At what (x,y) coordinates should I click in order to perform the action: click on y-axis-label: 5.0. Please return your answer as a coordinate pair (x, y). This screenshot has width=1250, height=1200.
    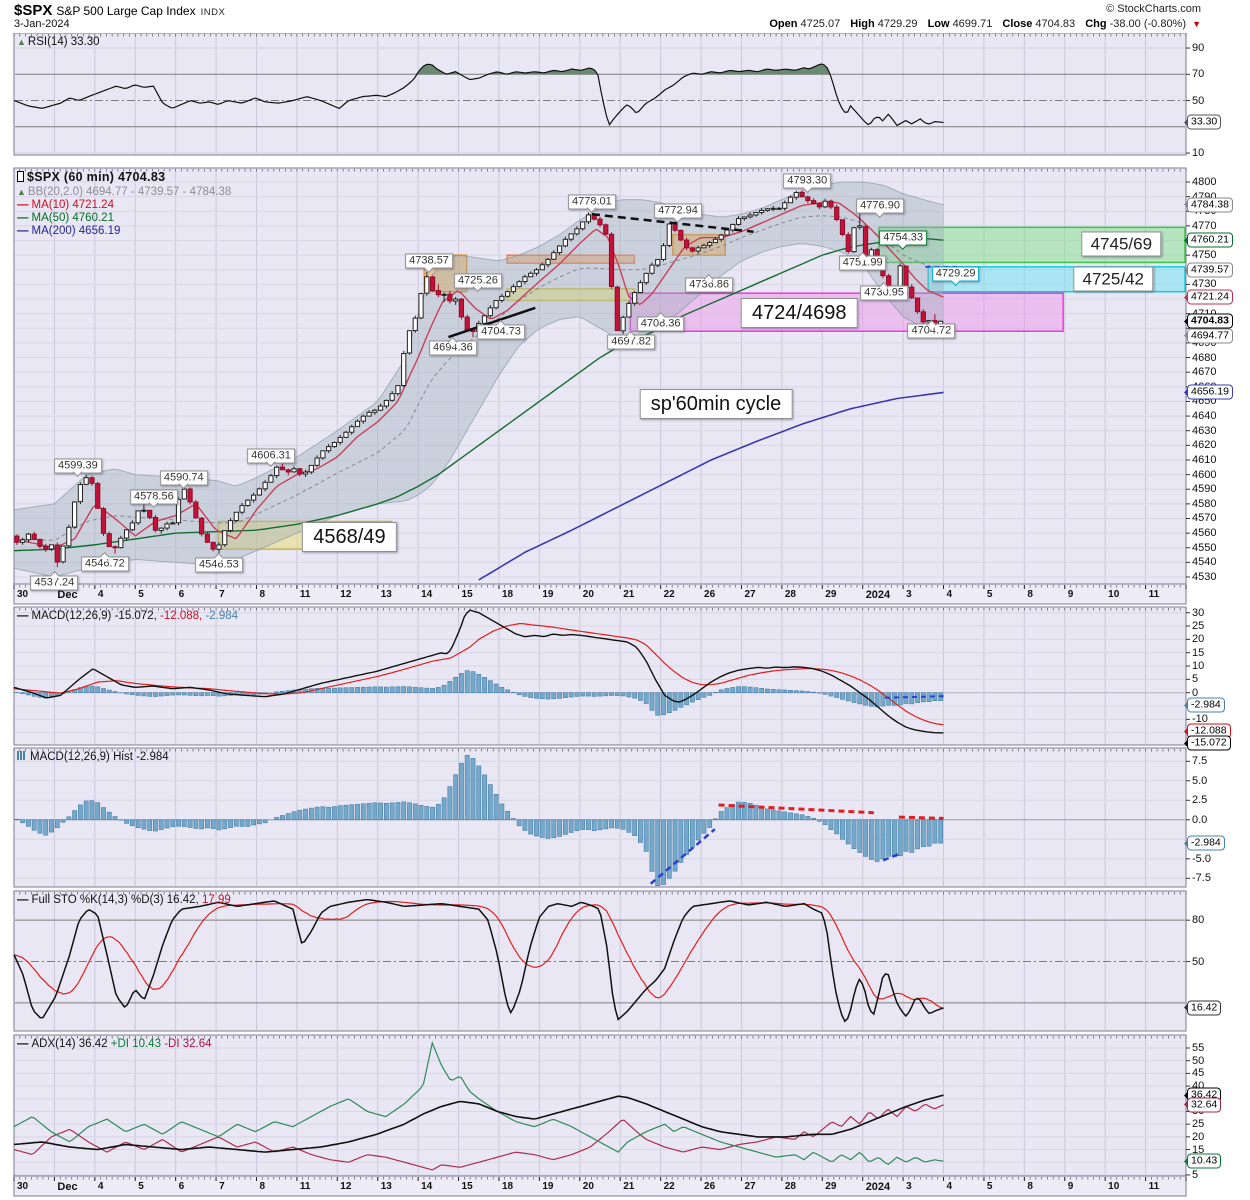
    Looking at the image, I should click on (1200, 780).